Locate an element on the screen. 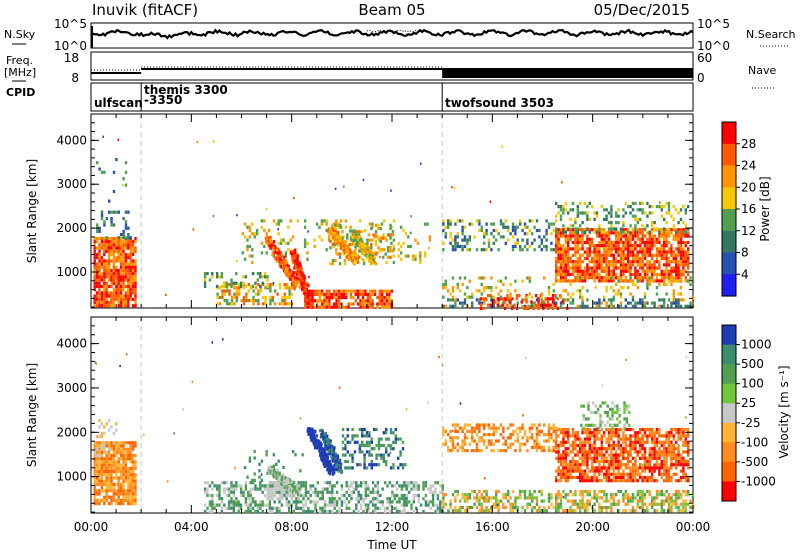 Image resolution: width=800 pixels, height=554 pixels. power-echo-speck is located at coordinates (380, 257).